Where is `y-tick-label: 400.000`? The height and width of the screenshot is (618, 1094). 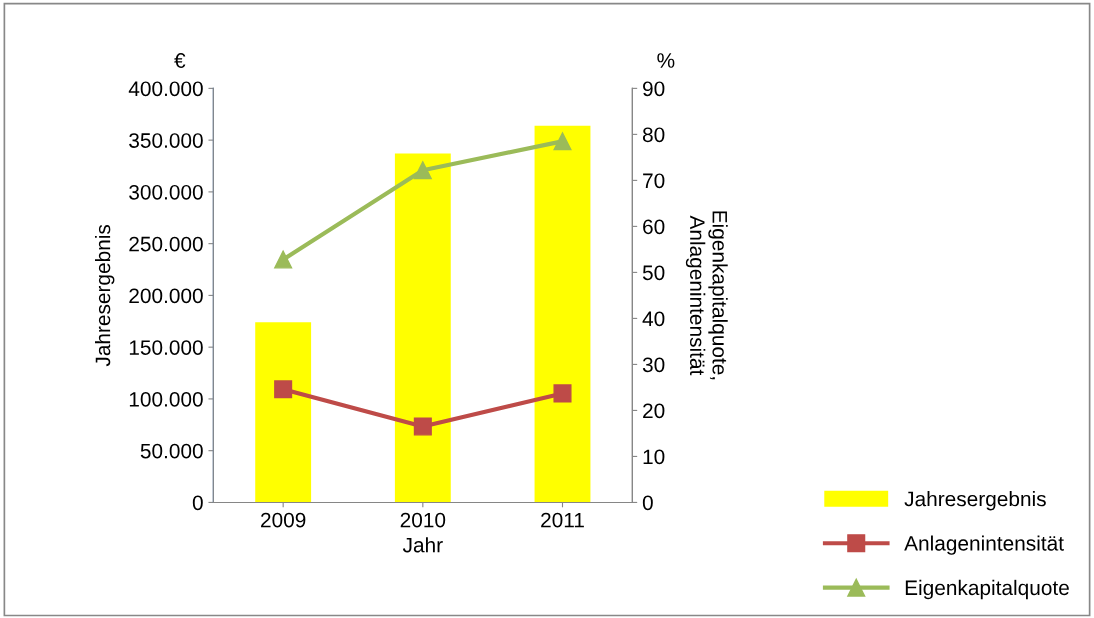
y-tick-label: 400.000 is located at coordinates (165, 89).